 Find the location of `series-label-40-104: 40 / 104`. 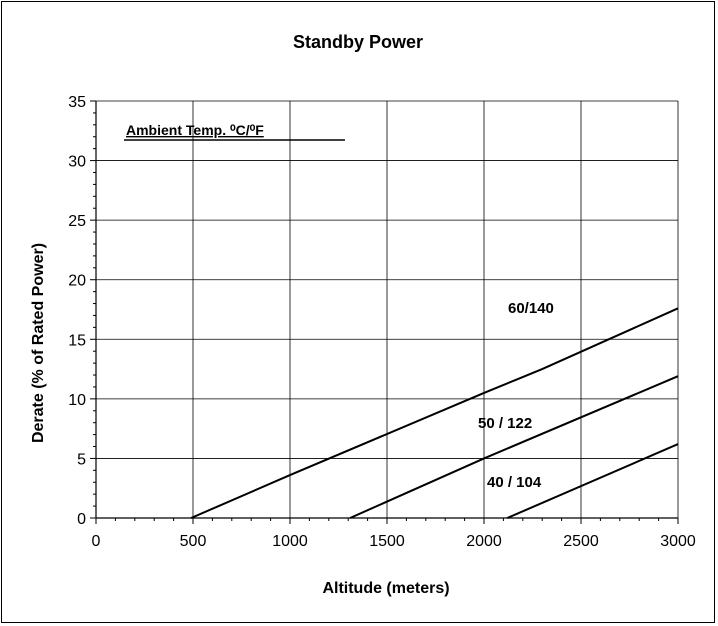

series-label-40-104: 40 / 104 is located at coordinates (514, 482).